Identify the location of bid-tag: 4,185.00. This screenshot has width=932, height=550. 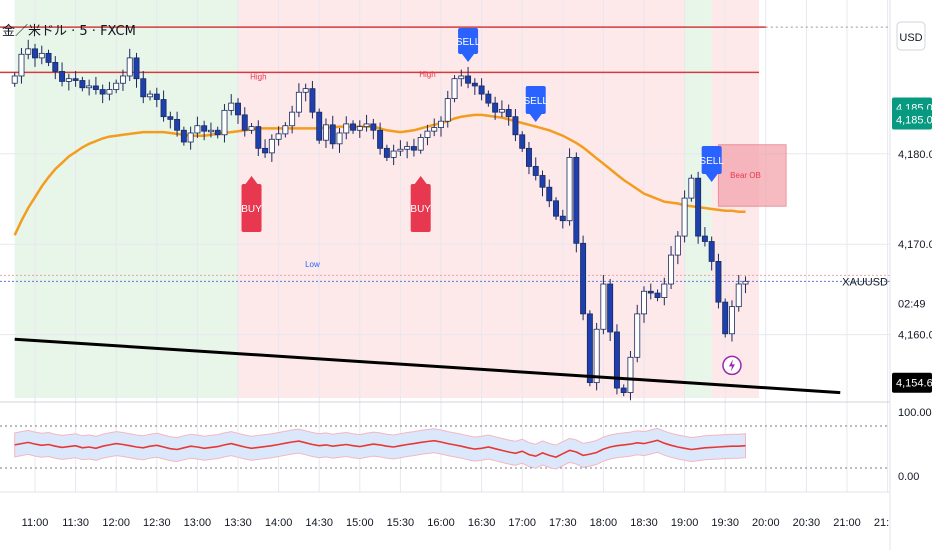
(912, 119).